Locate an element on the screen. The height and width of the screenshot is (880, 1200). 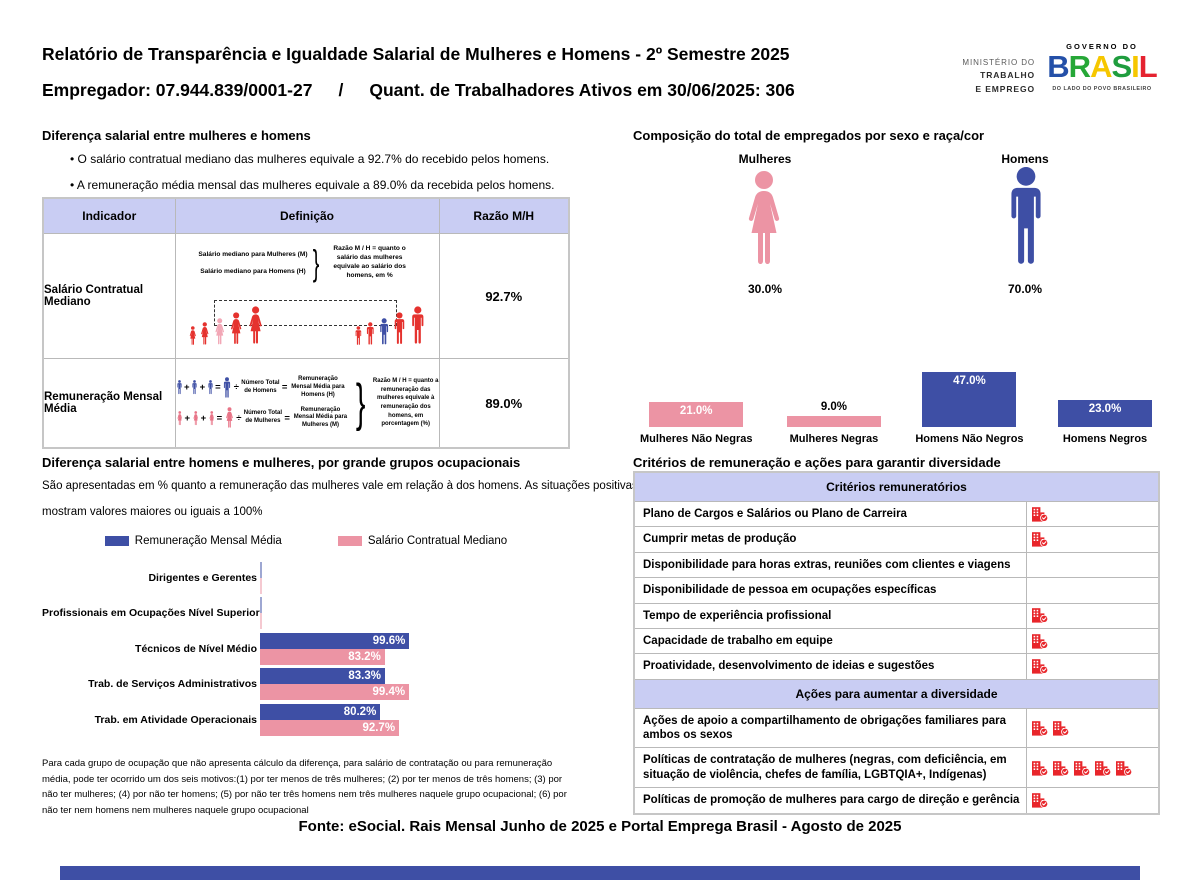
legend-label: Remuneração Mensal Média is located at coordinates (208, 541).